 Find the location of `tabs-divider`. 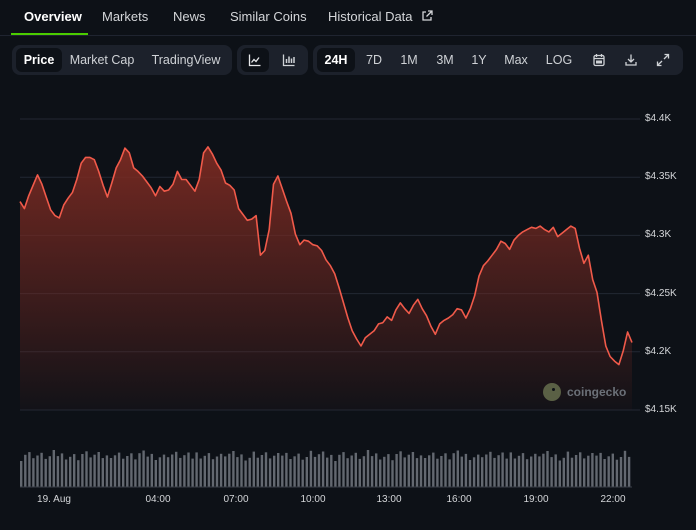

tabs-divider is located at coordinates (348, 35).